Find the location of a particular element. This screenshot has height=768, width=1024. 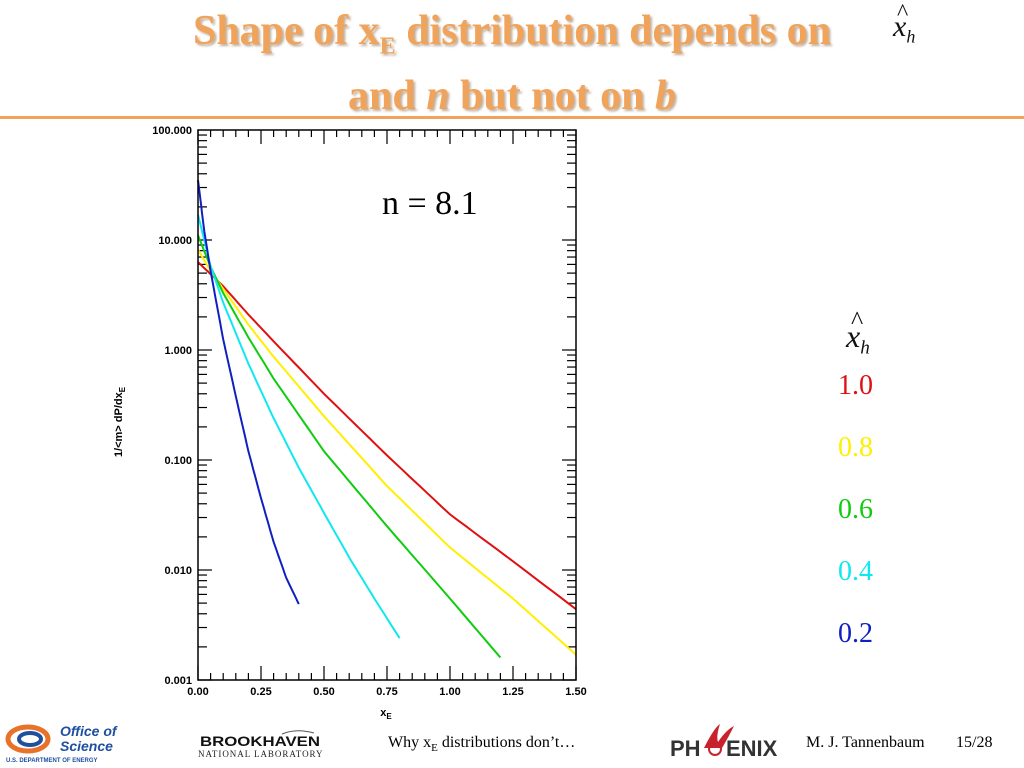

x-tick-label: 1.50 is located at coordinates (575, 692).